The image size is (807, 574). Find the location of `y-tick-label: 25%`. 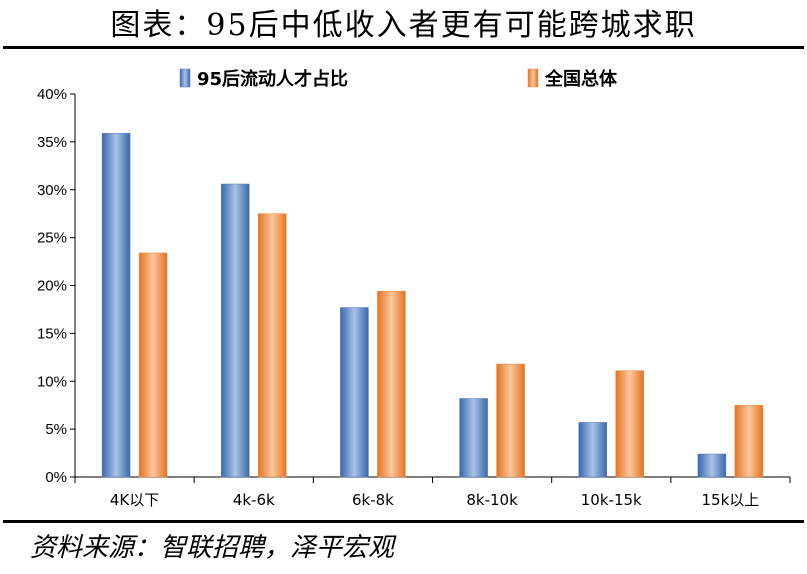

y-tick-label: 25% is located at coordinates (52, 238).